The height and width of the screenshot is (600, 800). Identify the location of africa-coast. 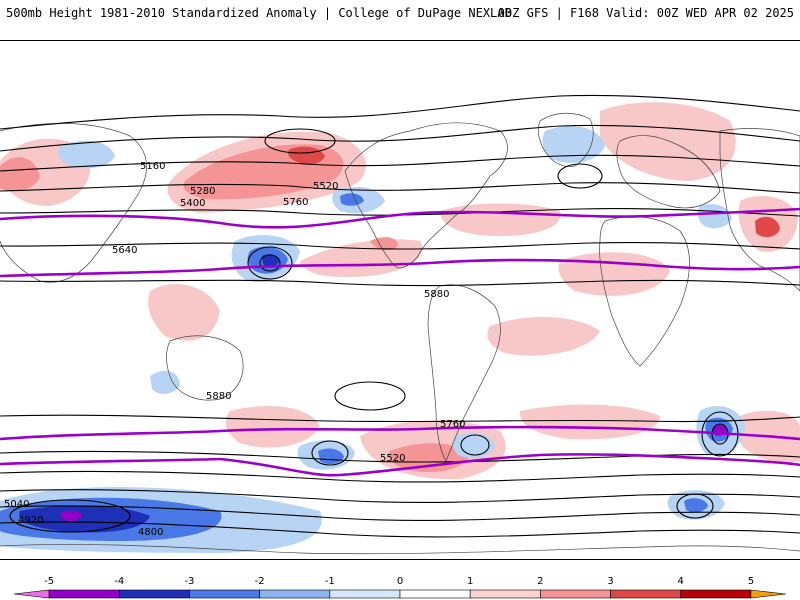
(644, 291).